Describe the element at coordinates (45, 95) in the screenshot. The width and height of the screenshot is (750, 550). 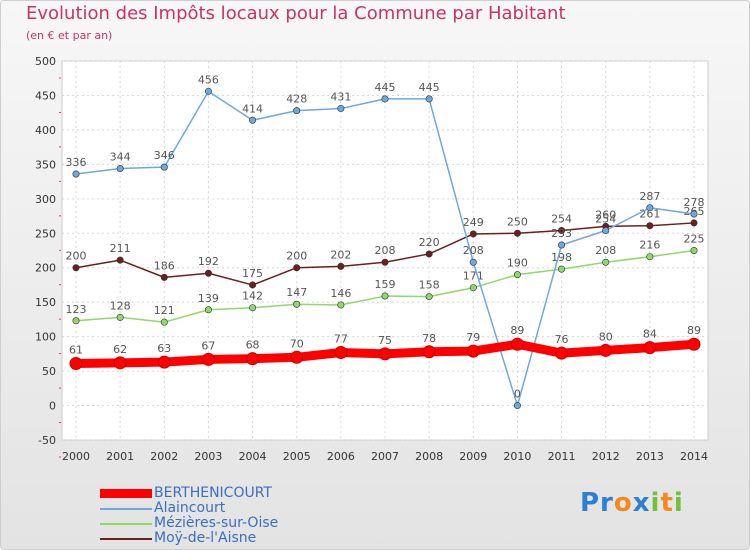
I see `y-tick-label: 450` at that location.